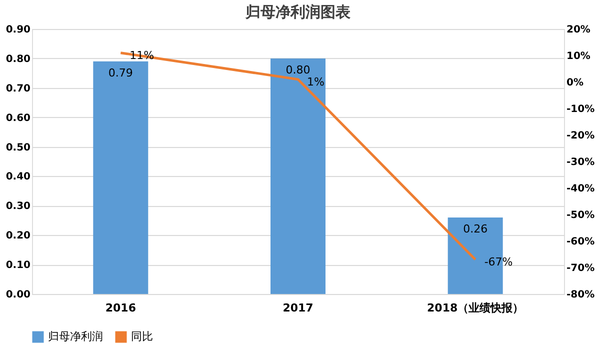 This screenshot has height=350, width=600. I want to click on y-tick-label: 0.60, so click(18, 118).